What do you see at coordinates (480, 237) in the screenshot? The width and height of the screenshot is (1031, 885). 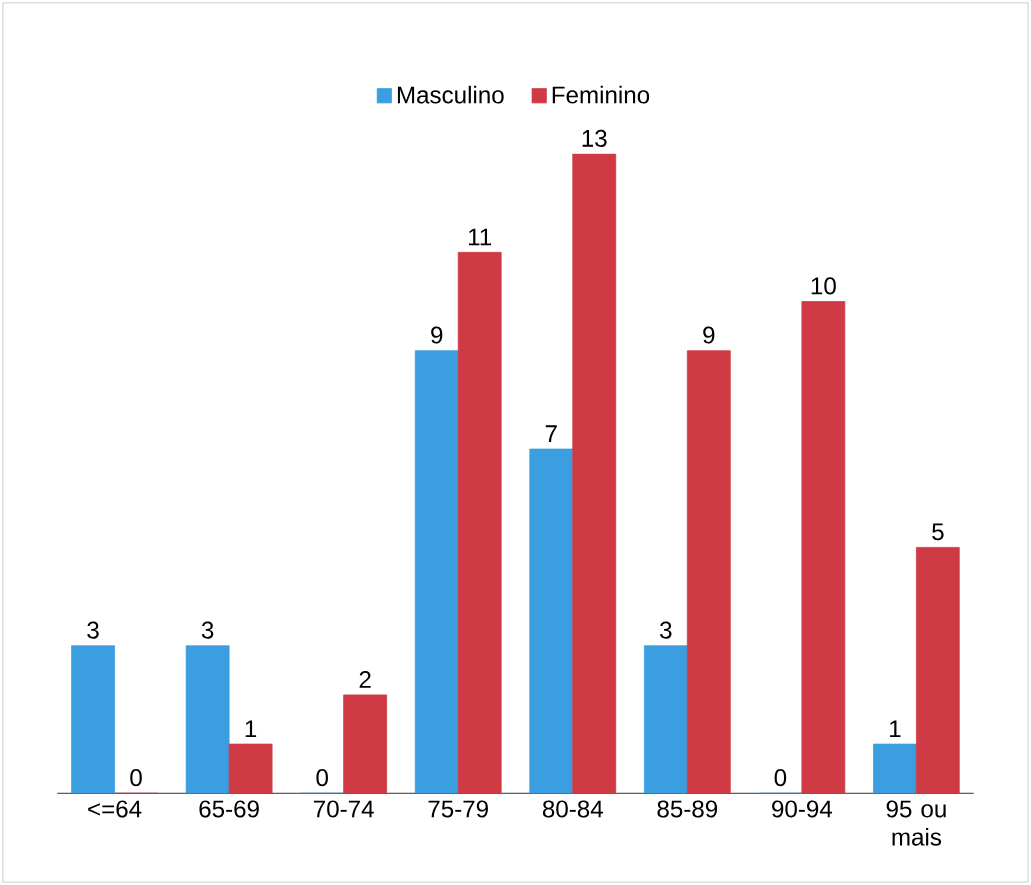 I see `data-label: 11` at bounding box center [480, 237].